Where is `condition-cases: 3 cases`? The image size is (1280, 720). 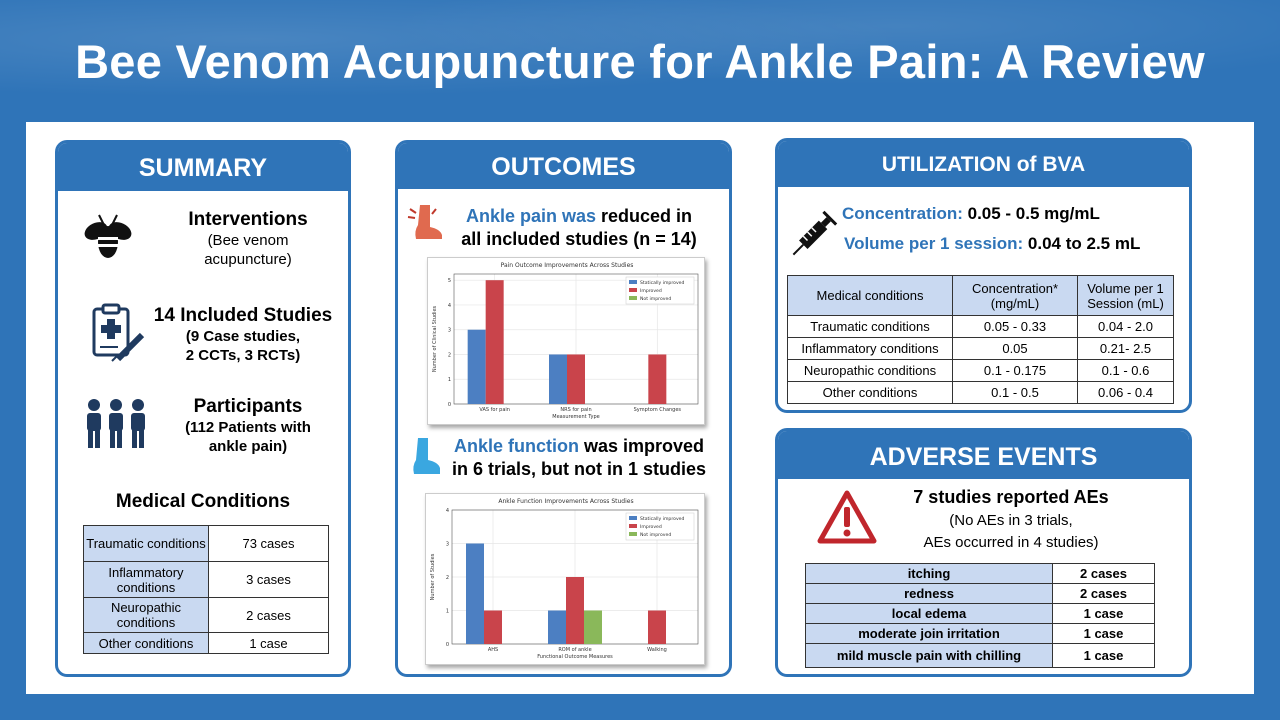 condition-cases: 3 cases is located at coordinates (268, 579).